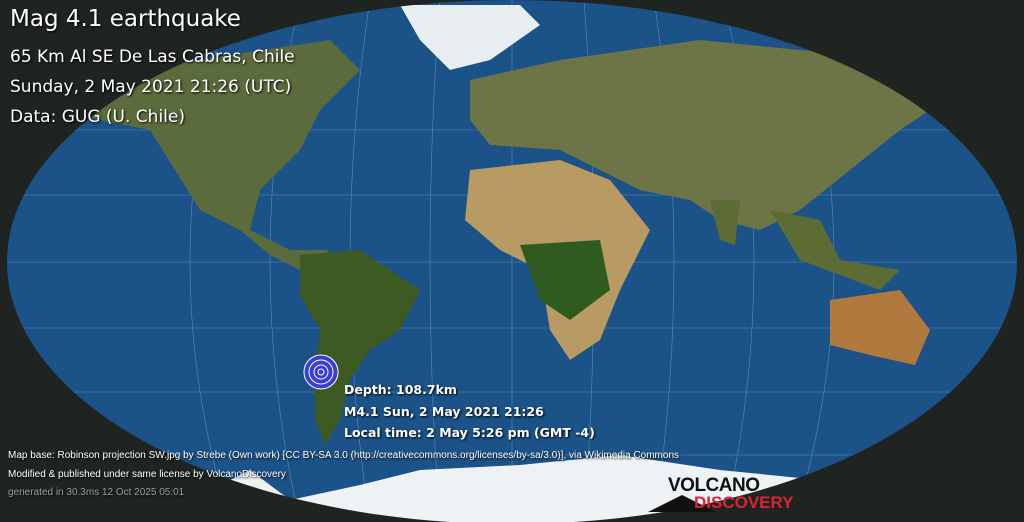  What do you see at coordinates (805, 245) in the screenshot?
I see `south-asia` at bounding box center [805, 245].